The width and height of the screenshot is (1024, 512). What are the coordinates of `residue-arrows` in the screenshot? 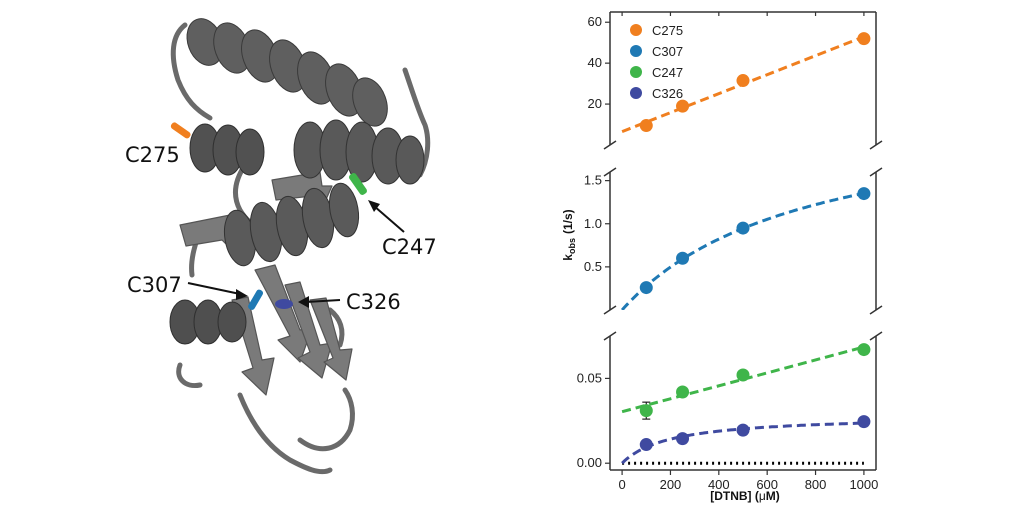 It's located at (296, 254).